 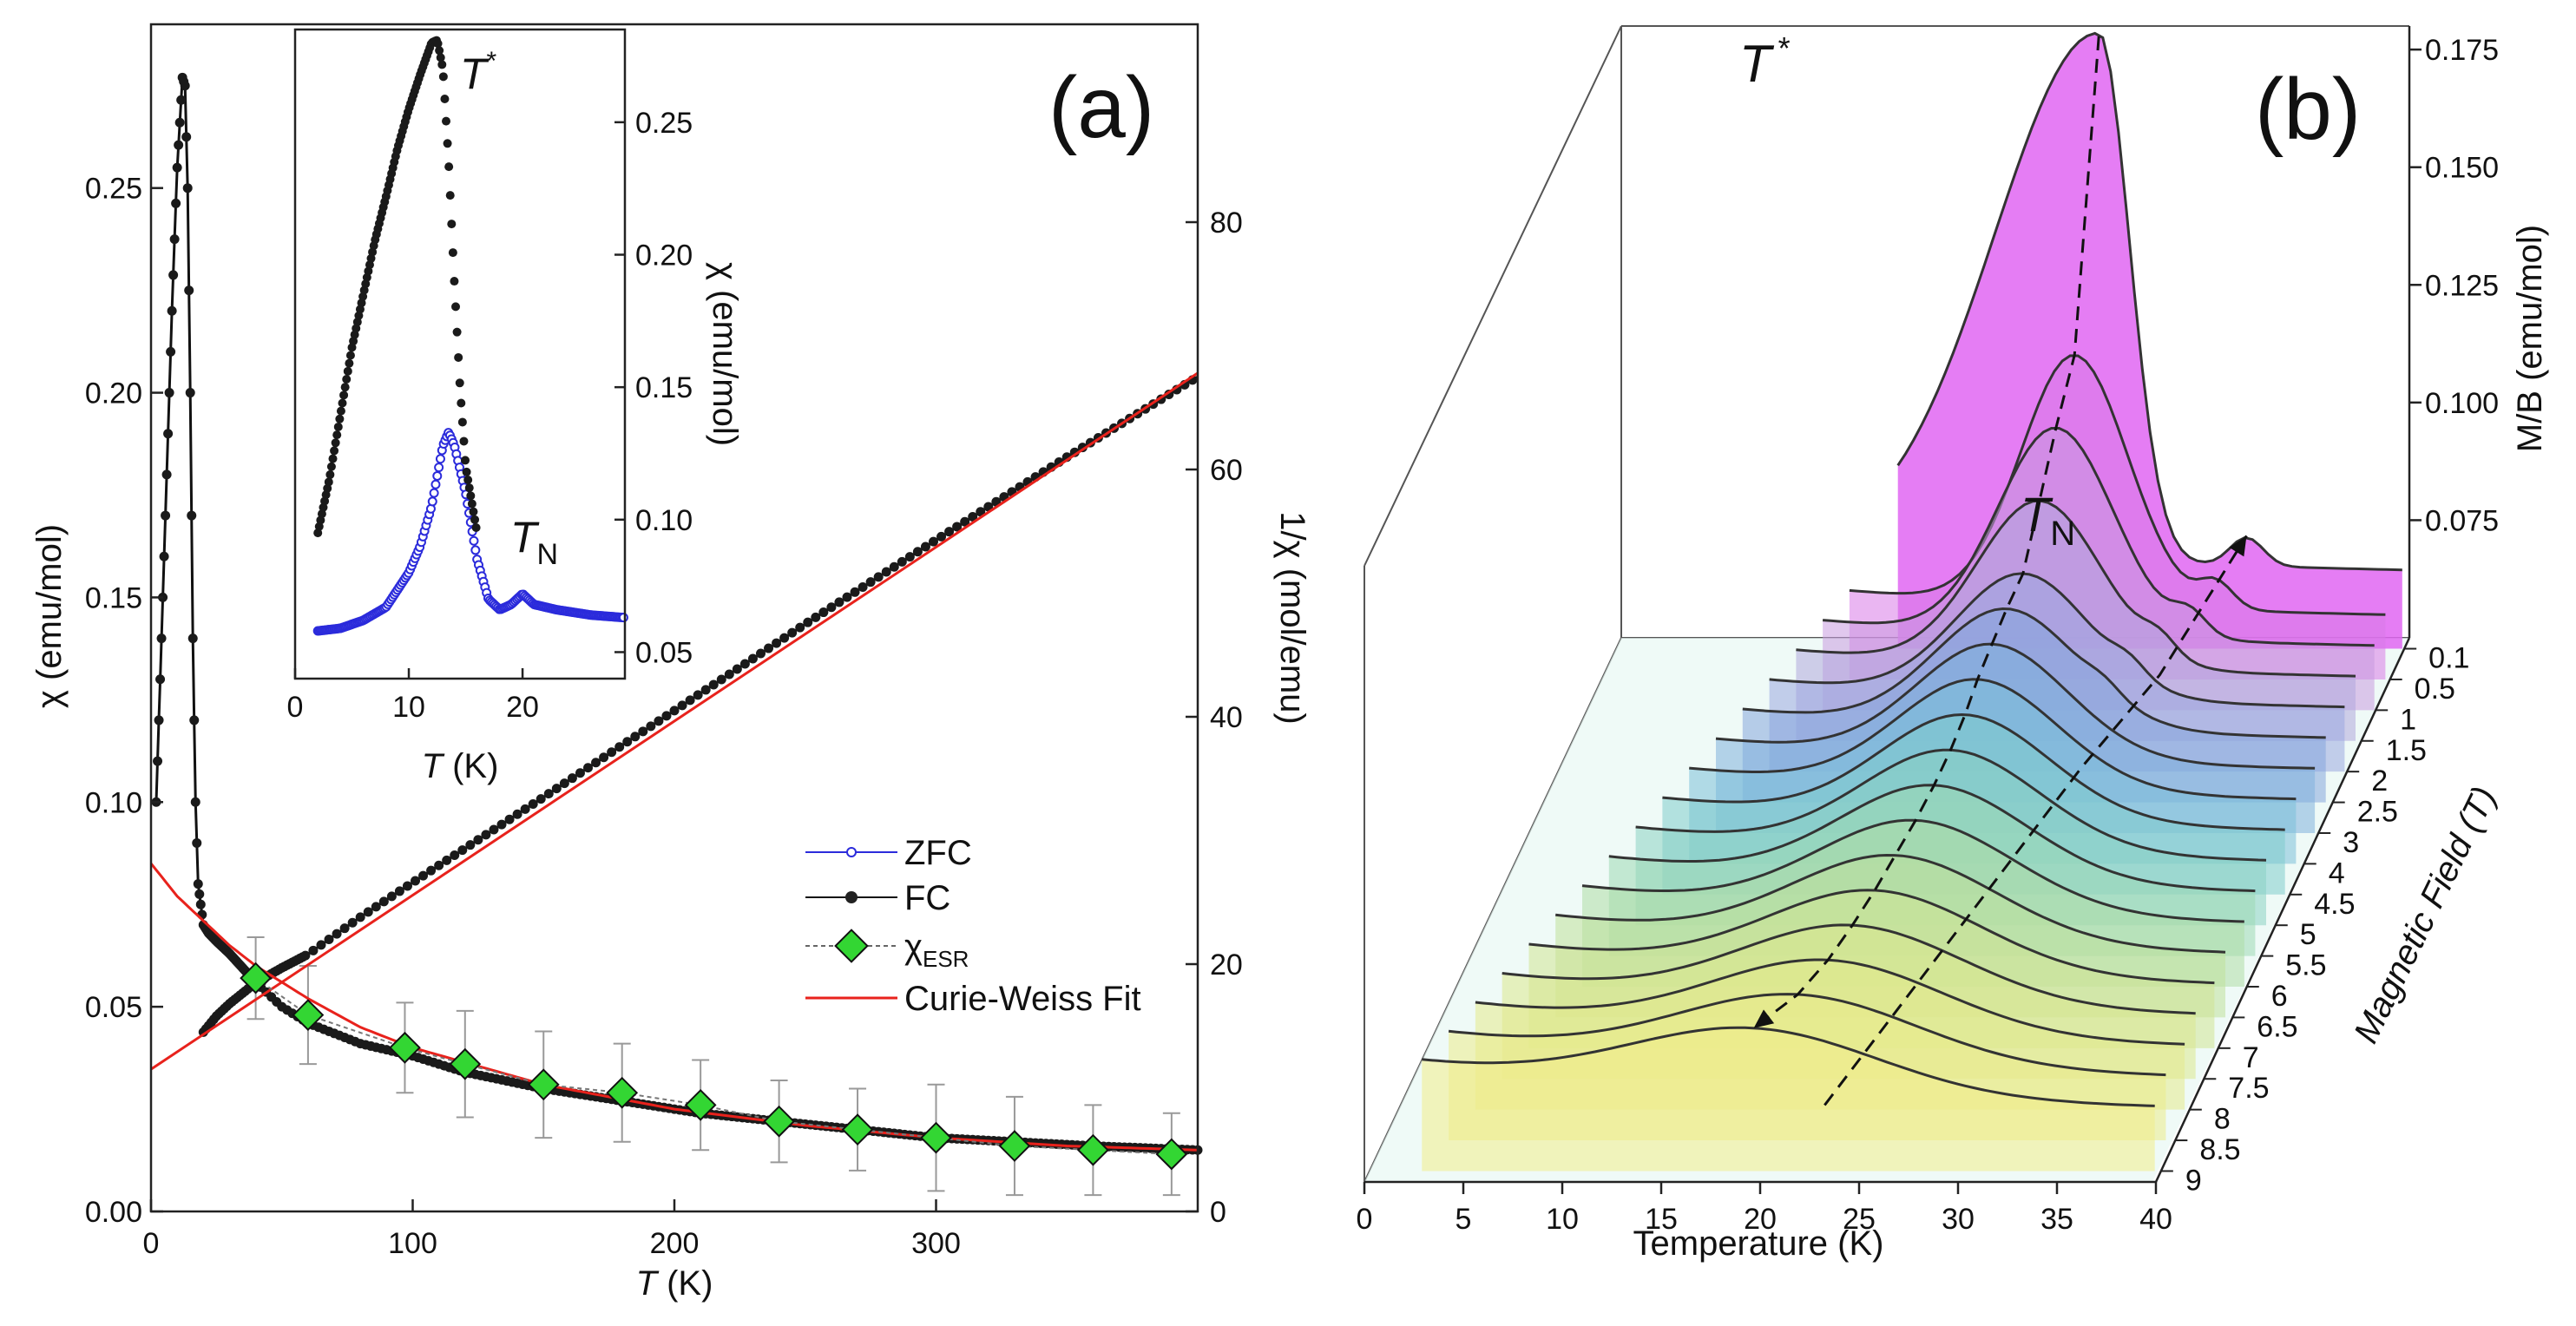 I want to click on panel-label-b: (b), so click(x=2308, y=109).